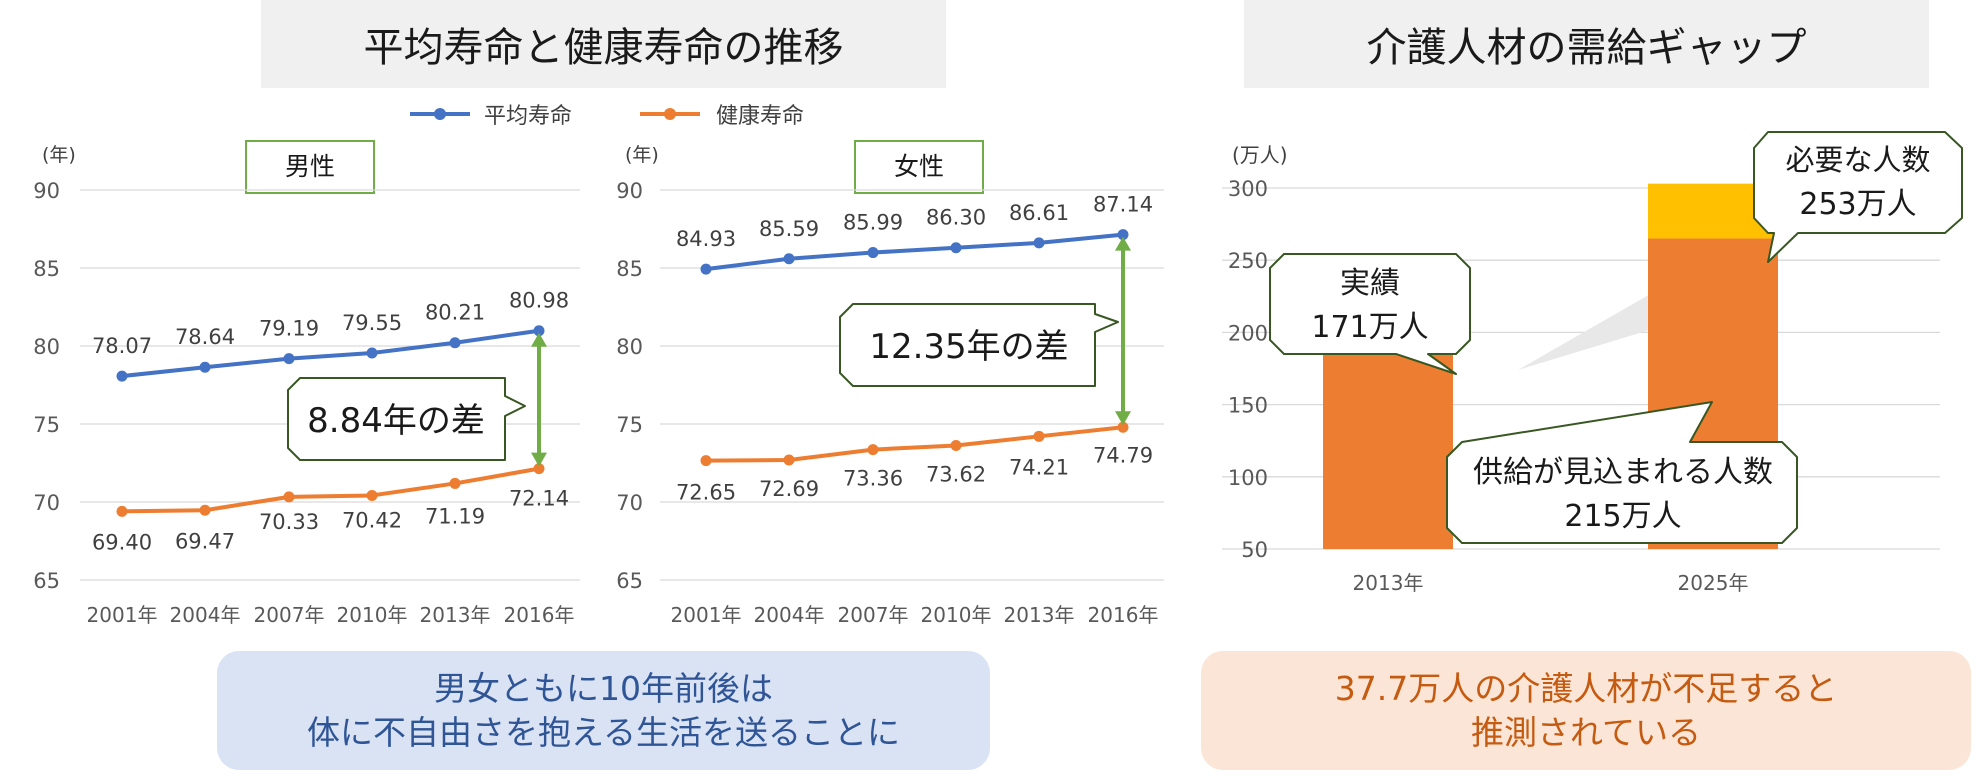 The image size is (1975, 779). What do you see at coordinates (59, 155) in the screenshot?
I see `male-unit-label: (年)` at bounding box center [59, 155].